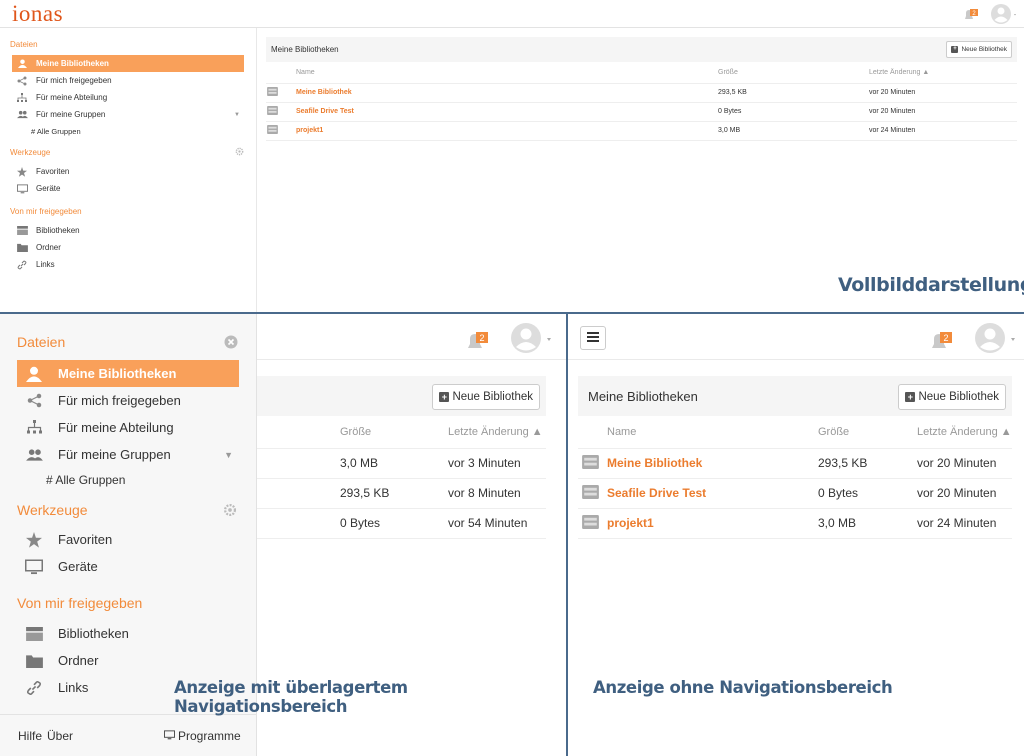 The image size is (1024, 756). I want to click on top-bar: 2, so click(796, 337).